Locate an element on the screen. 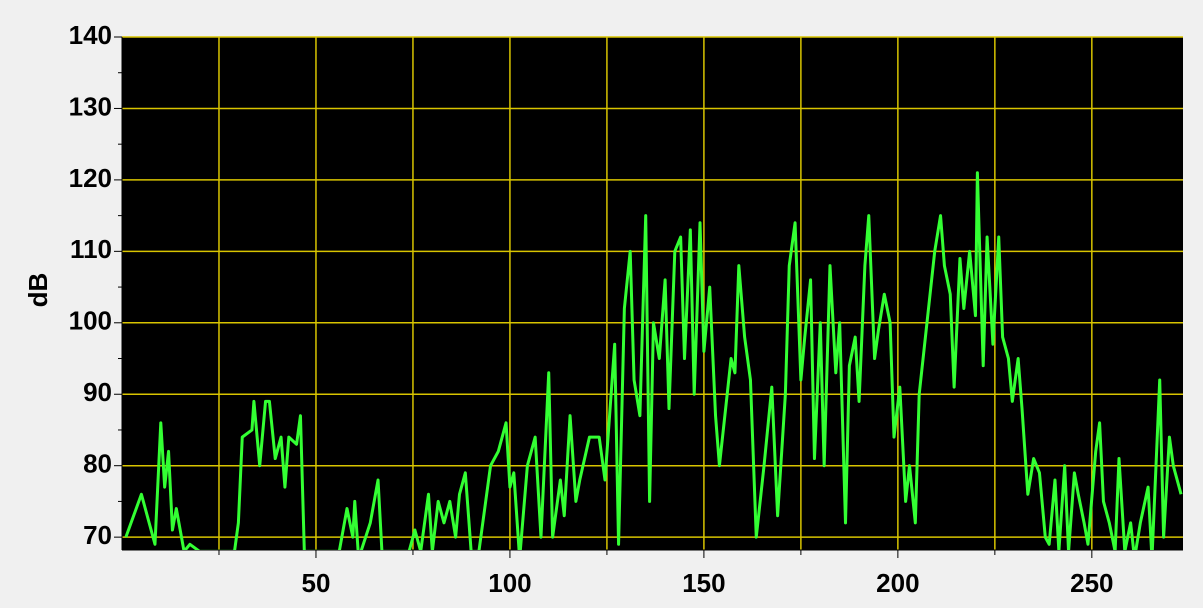 This screenshot has width=1203, height=608. y-tick-label: 110 is located at coordinates (91, 249).